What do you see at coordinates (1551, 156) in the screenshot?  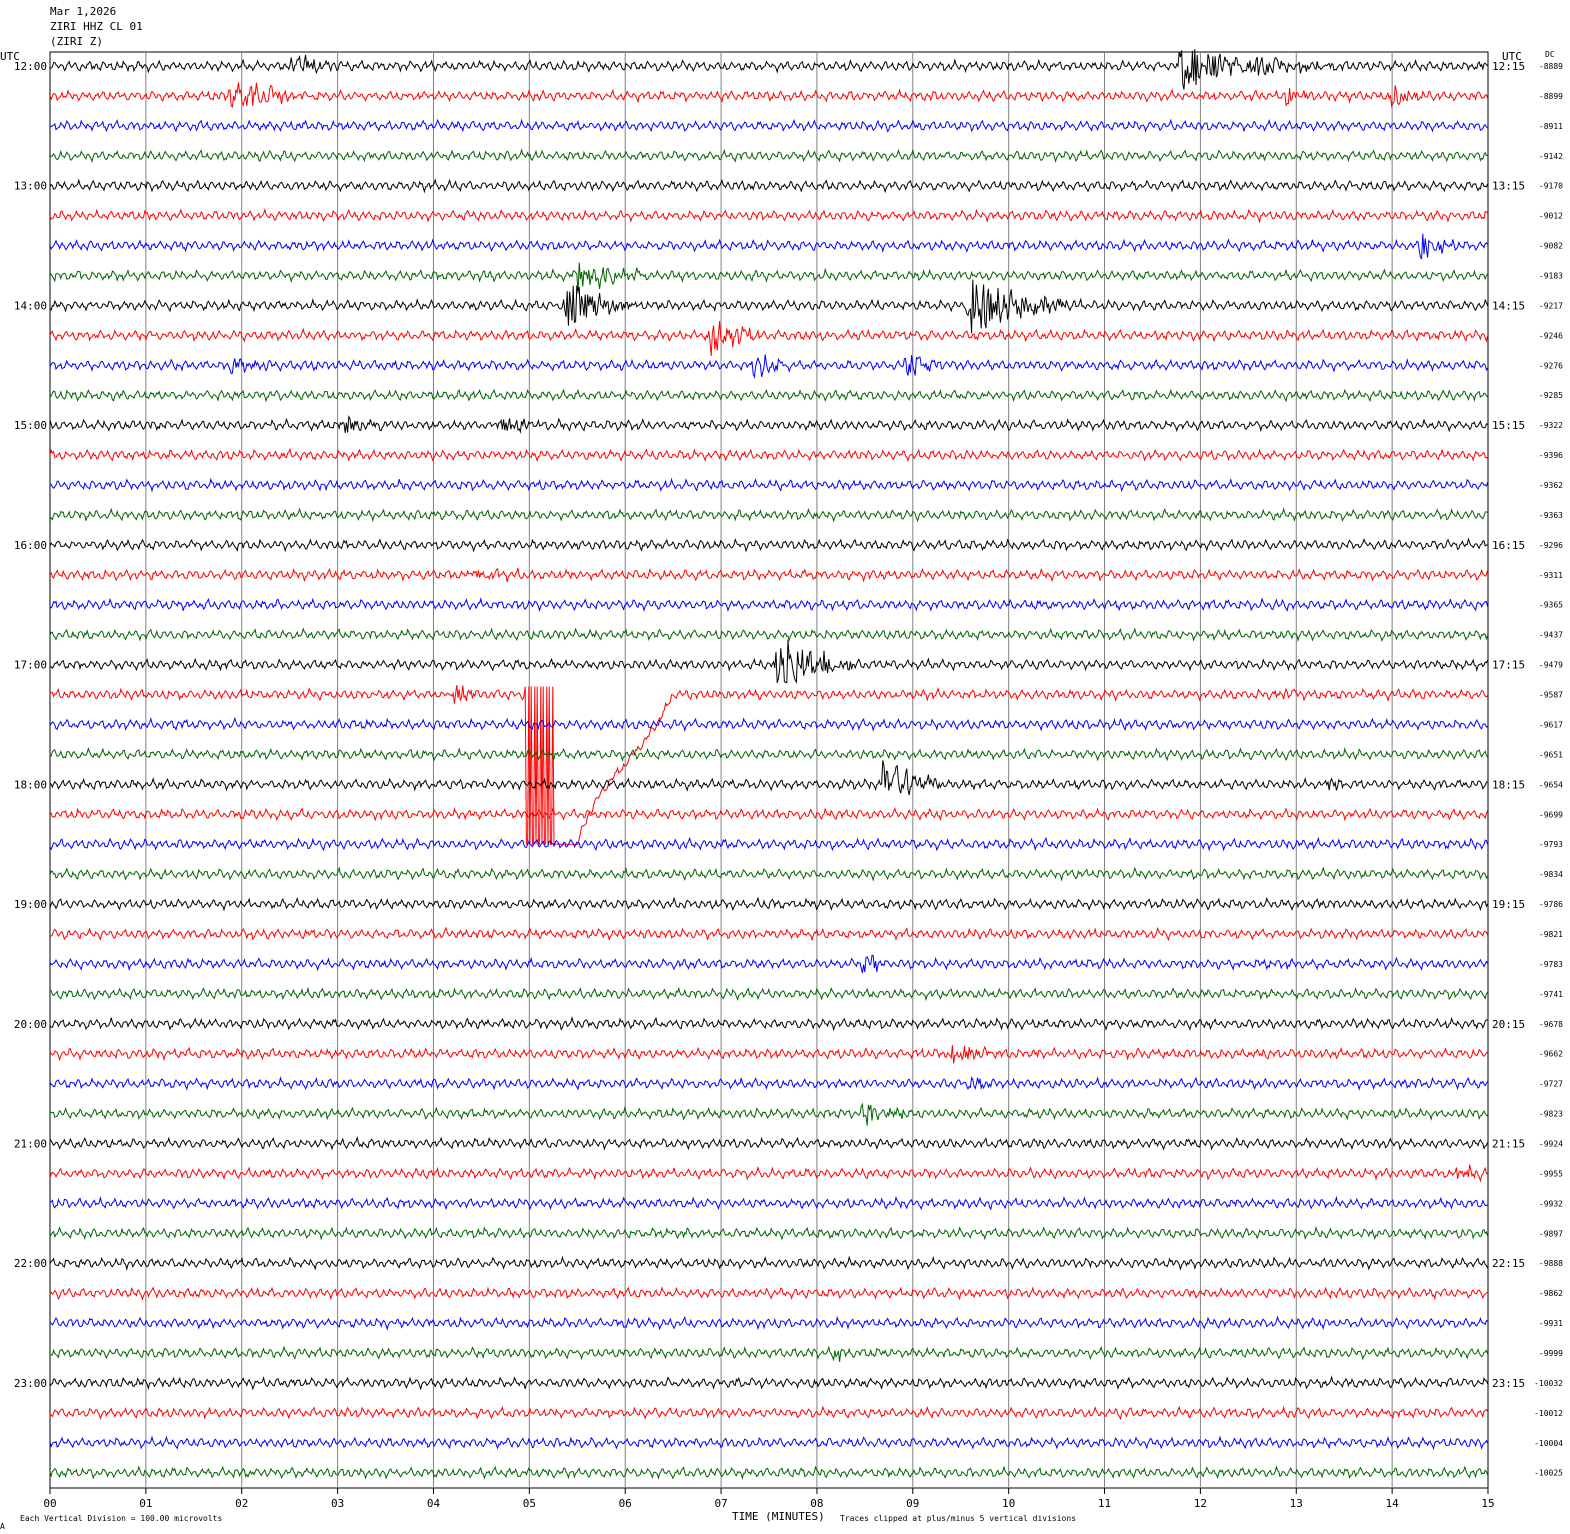 I see `dc-offset-label: -9142` at bounding box center [1551, 156].